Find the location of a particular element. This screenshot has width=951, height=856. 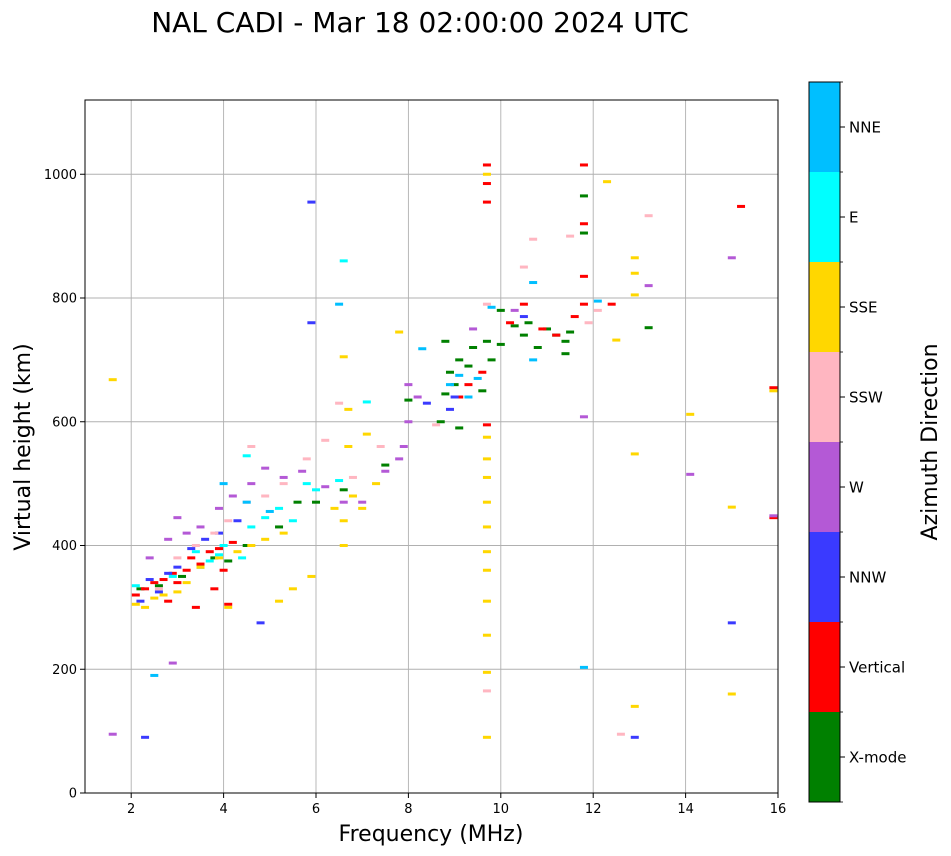

y-tick-label: 0 is located at coordinates (73, 794).